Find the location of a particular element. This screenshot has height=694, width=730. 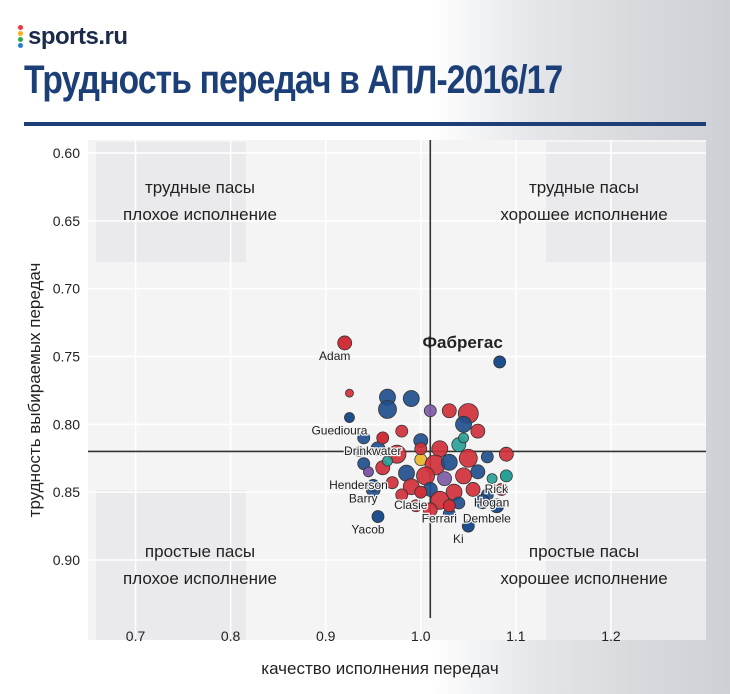

logo-text: sports.ru is located at coordinates (78, 36).